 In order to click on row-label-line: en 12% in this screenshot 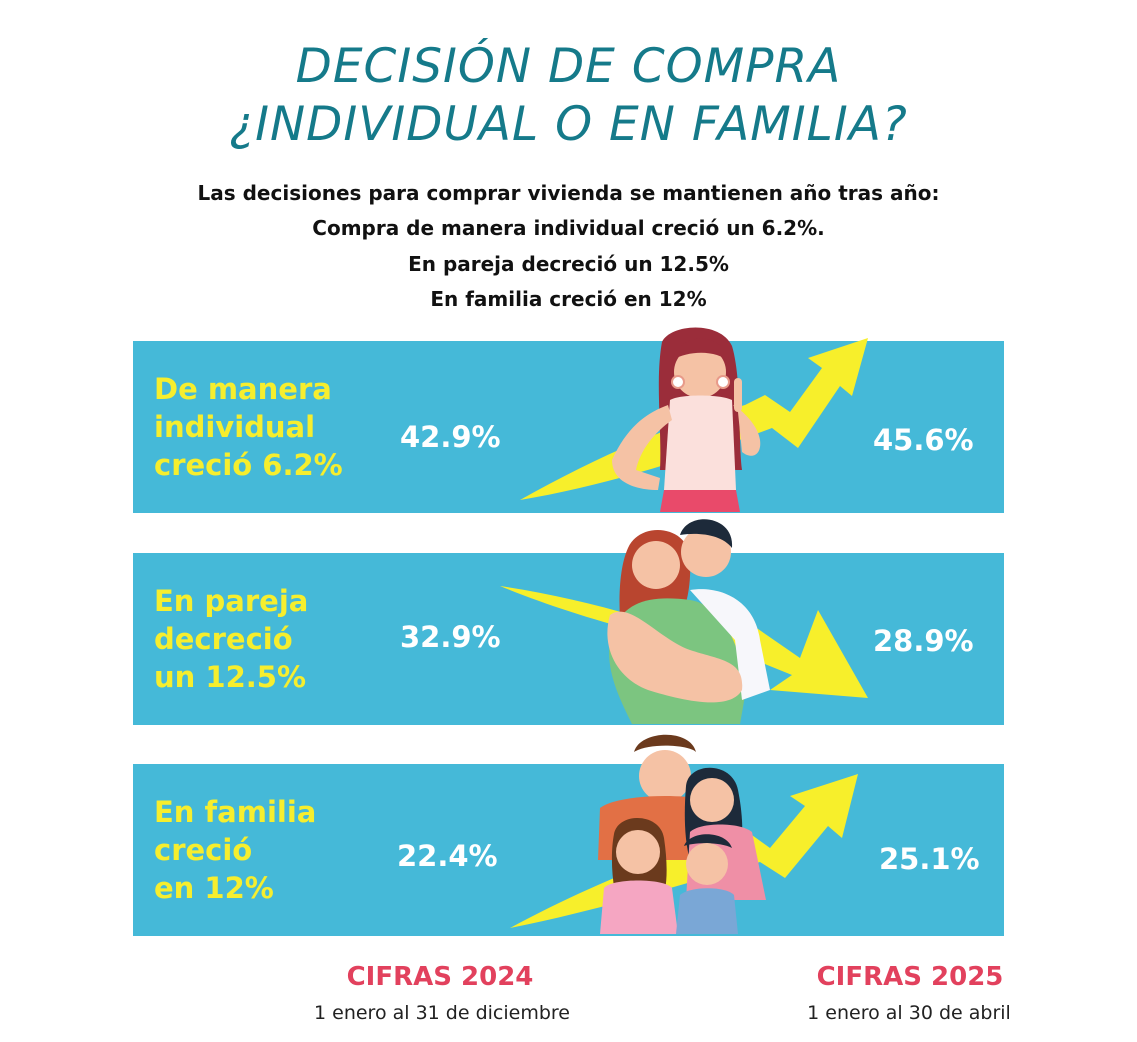, I will do `click(214, 888)`.